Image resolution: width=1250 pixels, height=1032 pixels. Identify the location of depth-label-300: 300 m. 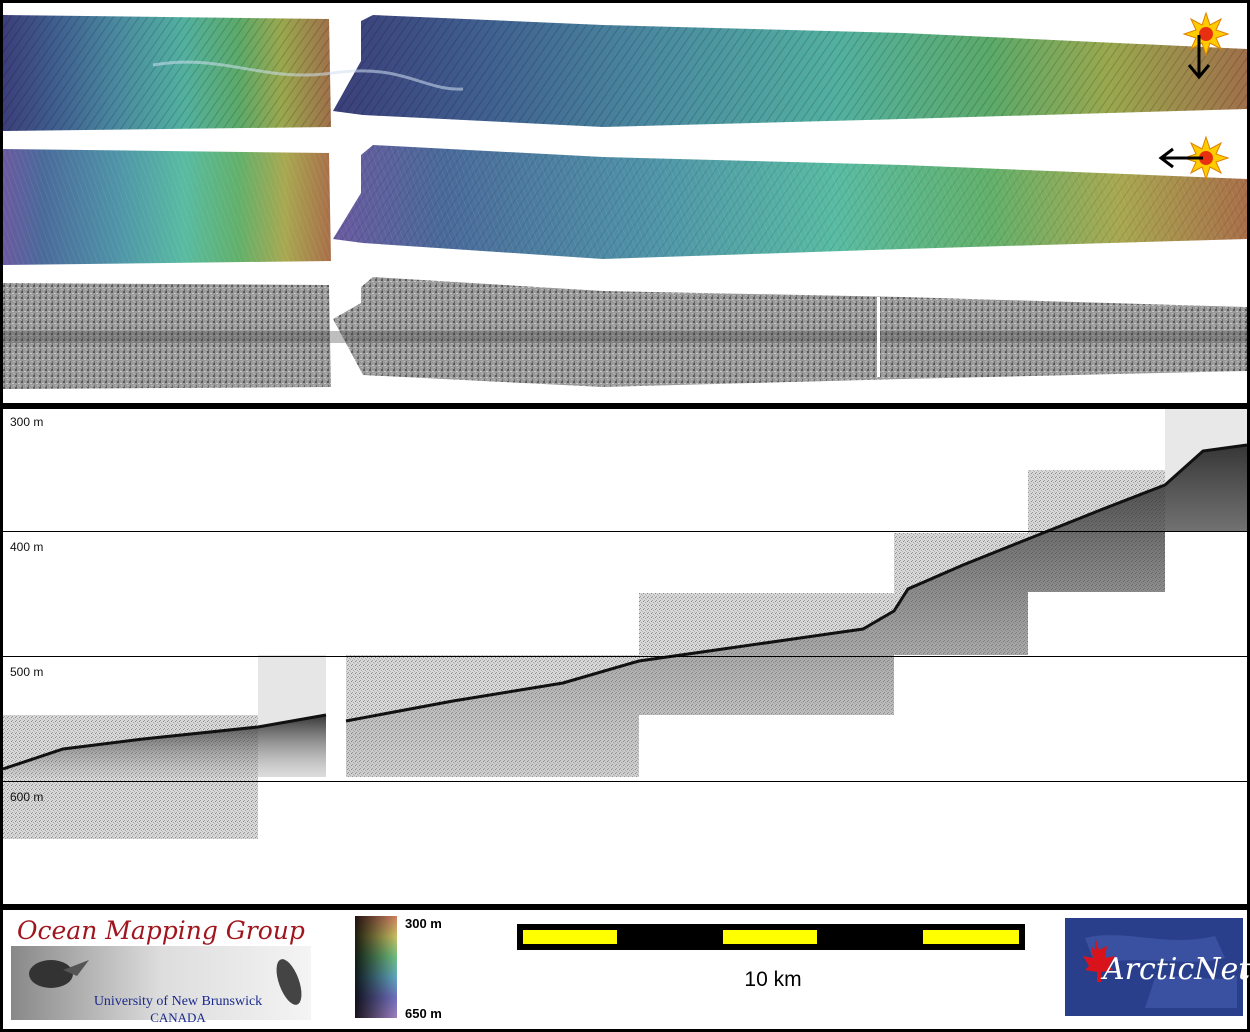
(27, 422).